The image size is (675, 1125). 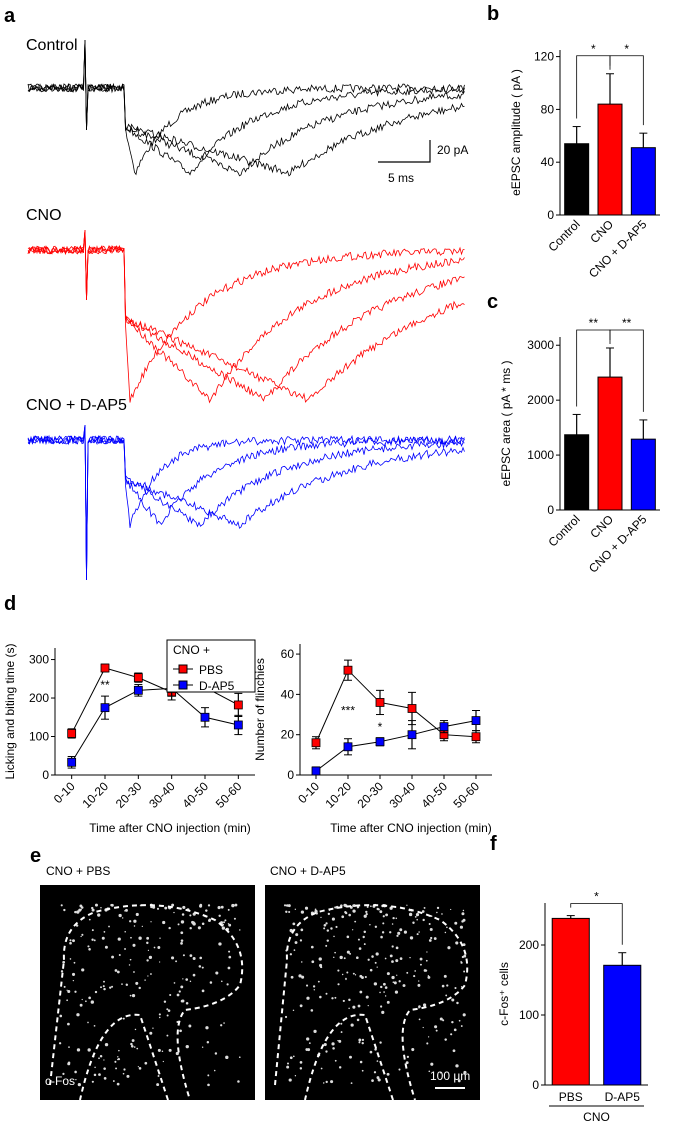 What do you see at coordinates (183, 669) in the screenshot?
I see `legend-swatch` at bounding box center [183, 669].